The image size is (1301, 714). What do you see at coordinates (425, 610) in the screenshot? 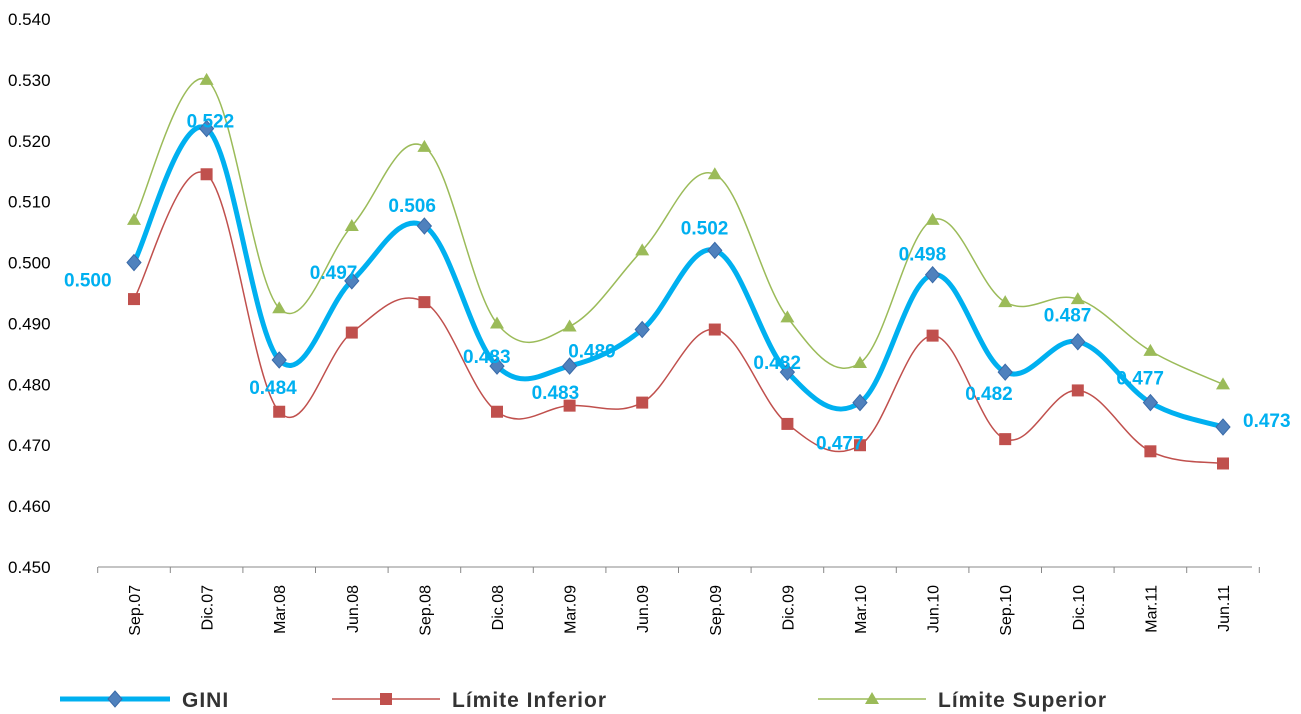
I see `x-tick-label: Sep.08` at bounding box center [425, 610].